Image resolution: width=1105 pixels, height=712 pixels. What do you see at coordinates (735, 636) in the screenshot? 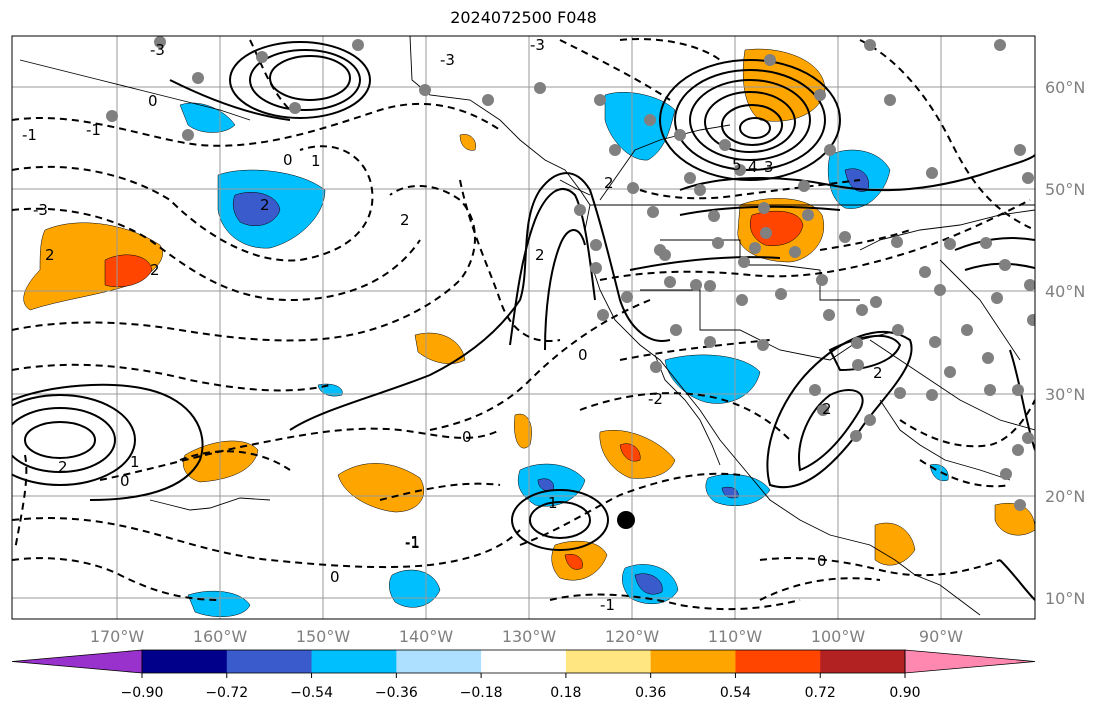
I see `lon-label: 110°W` at bounding box center [735, 636].